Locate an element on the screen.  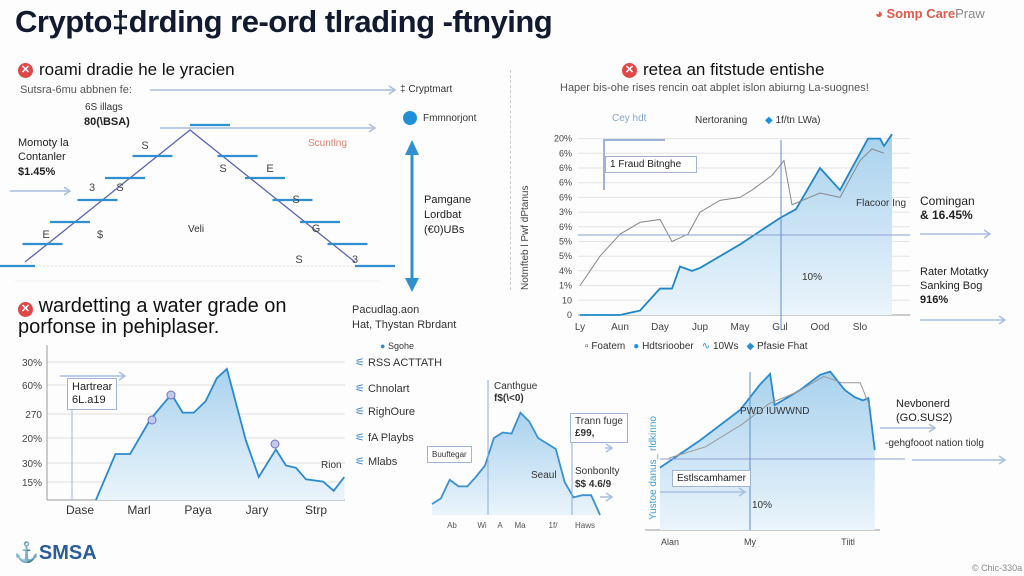
chart2-ytick: 0 is located at coordinates (569, 315).